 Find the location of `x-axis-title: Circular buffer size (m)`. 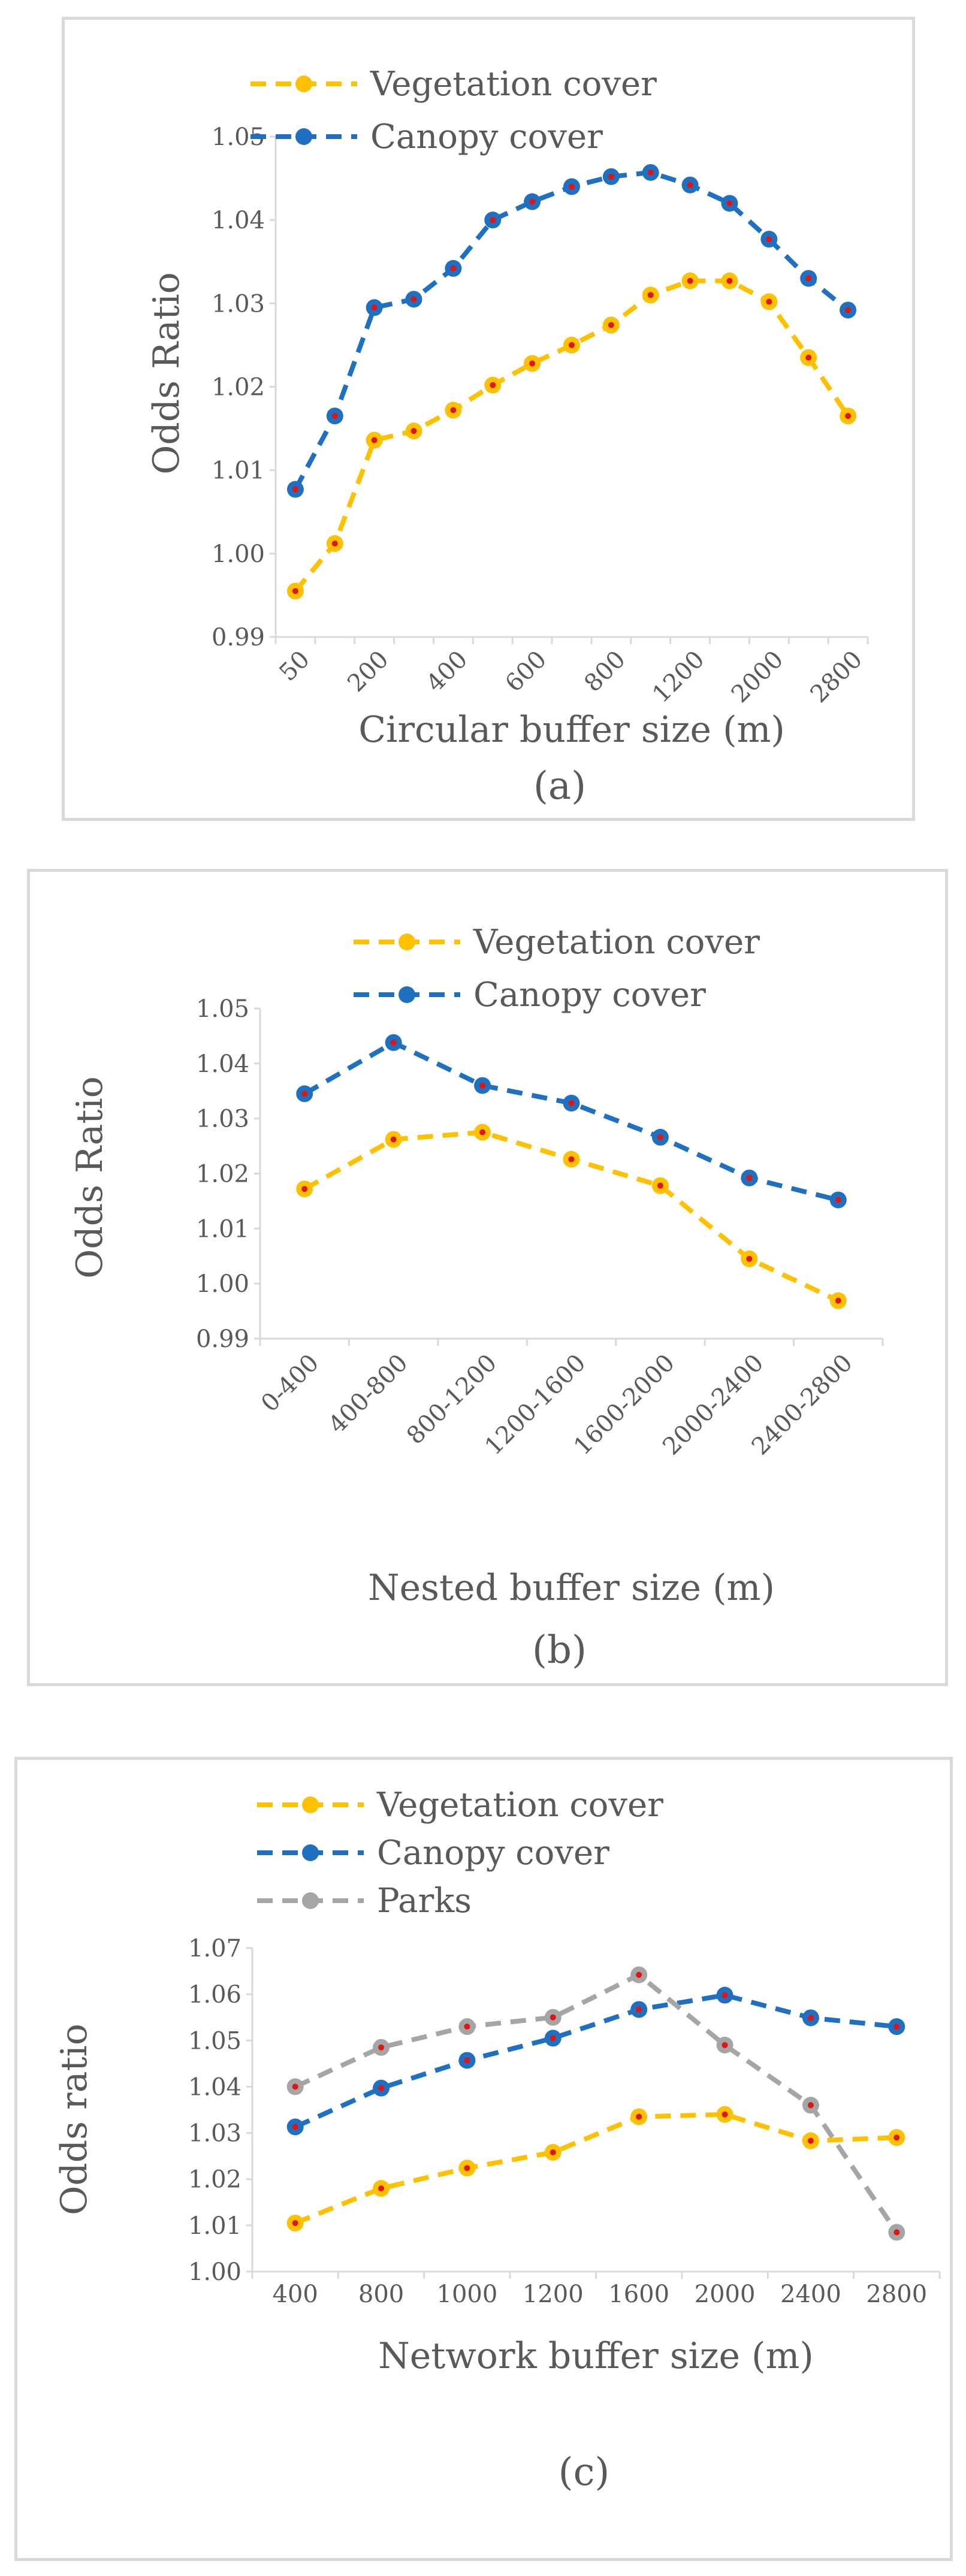

x-axis-title: Circular buffer size (m) is located at coordinates (571, 730).